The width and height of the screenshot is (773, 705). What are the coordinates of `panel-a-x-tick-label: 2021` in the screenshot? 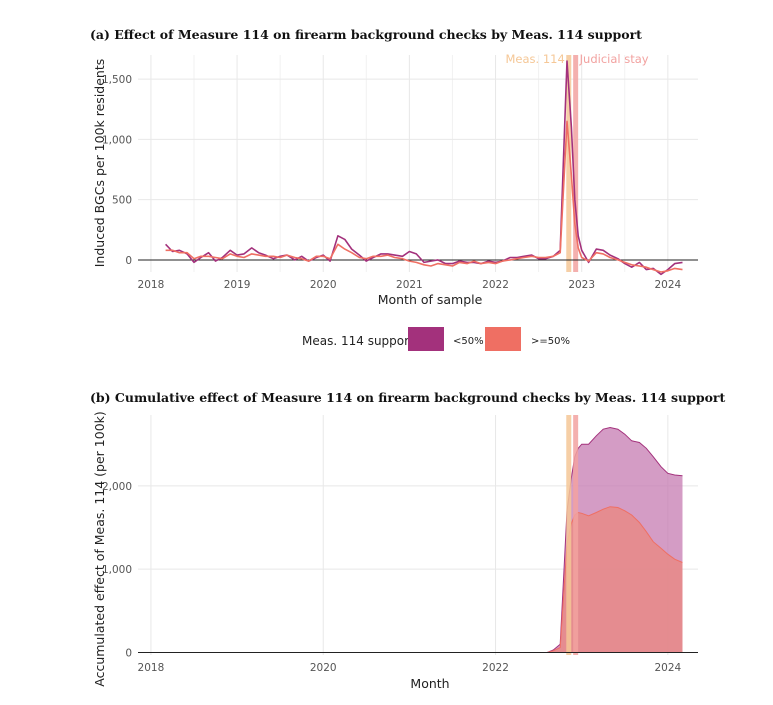 It's located at (409, 285).